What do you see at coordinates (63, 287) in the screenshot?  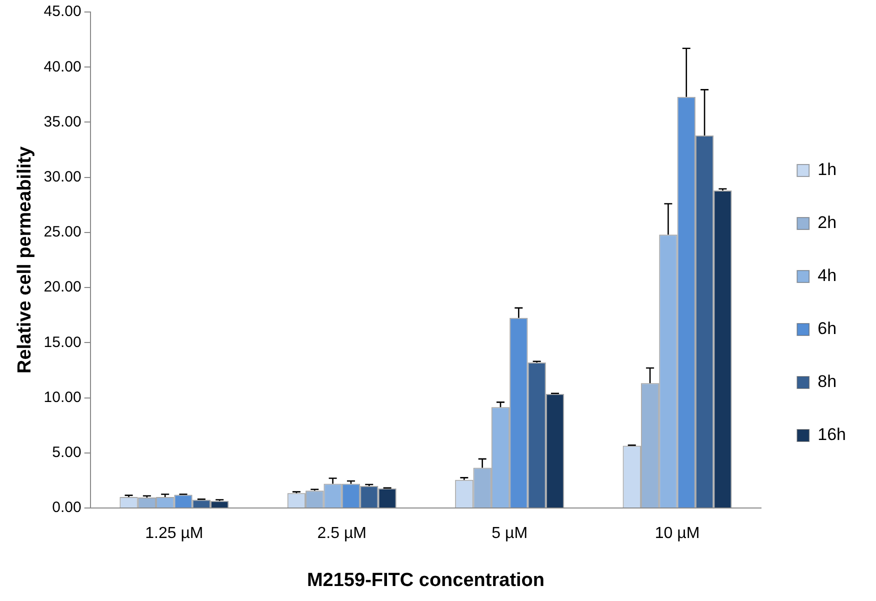 I see `y-tick-label: 20.00` at bounding box center [63, 287].